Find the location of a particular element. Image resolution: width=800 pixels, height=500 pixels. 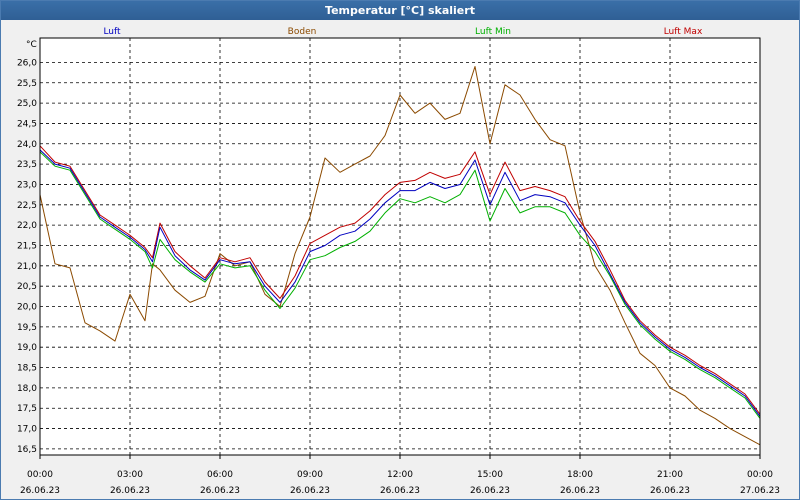

y-tick-label: 25,5 is located at coordinates (27, 84).